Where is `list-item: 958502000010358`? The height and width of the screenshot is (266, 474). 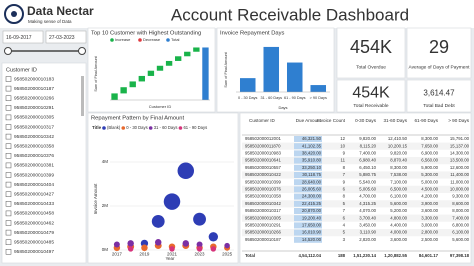 list-item: 958502000010358 is located at coordinates (34, 146).